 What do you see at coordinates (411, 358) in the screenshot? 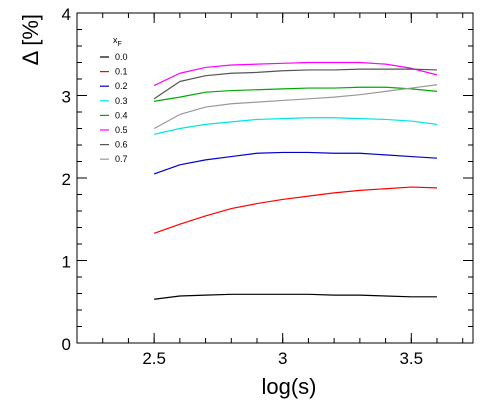
I see `x-tick-label: 3.5` at bounding box center [411, 358].